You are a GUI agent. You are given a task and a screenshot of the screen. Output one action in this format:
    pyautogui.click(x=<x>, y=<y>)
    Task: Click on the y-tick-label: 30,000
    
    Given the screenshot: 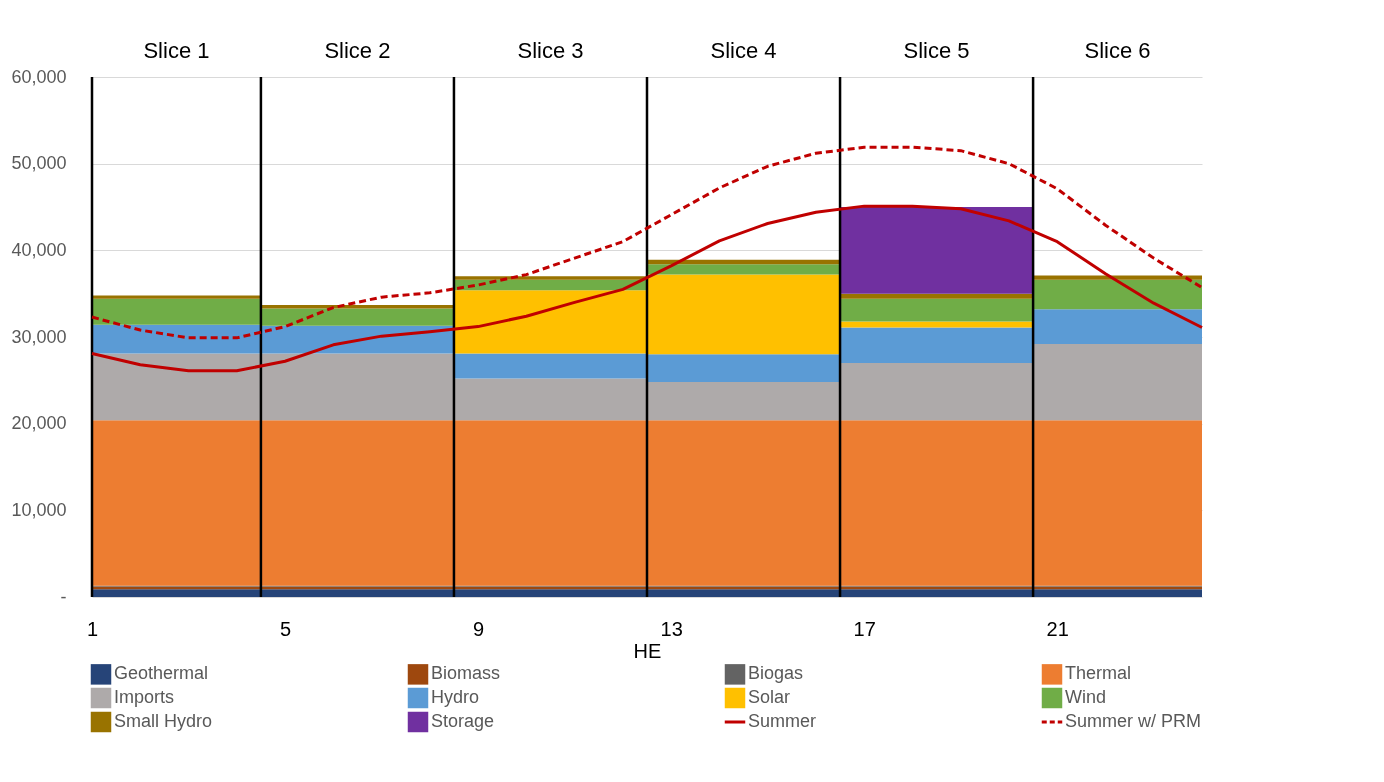 What is the action you would take?
    pyautogui.click(x=39, y=336)
    